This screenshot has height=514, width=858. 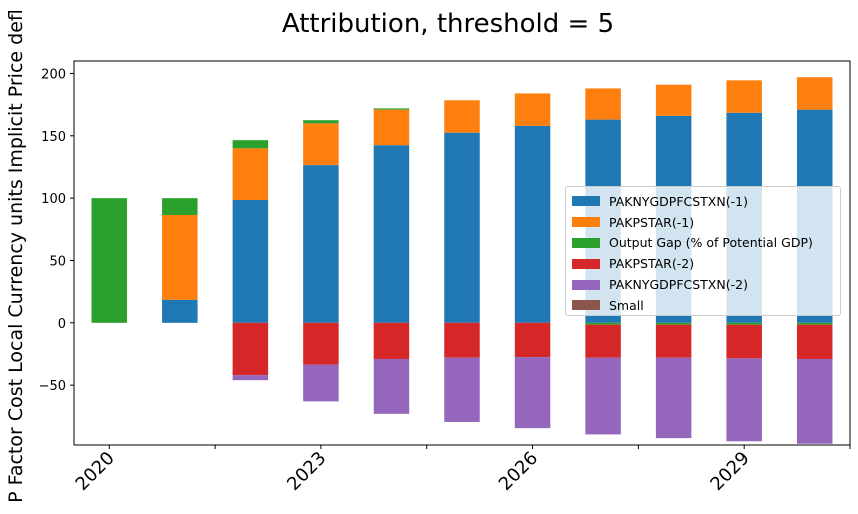 I want to click on legend-item: PAKPSTAR(-2), so click(x=703, y=263).